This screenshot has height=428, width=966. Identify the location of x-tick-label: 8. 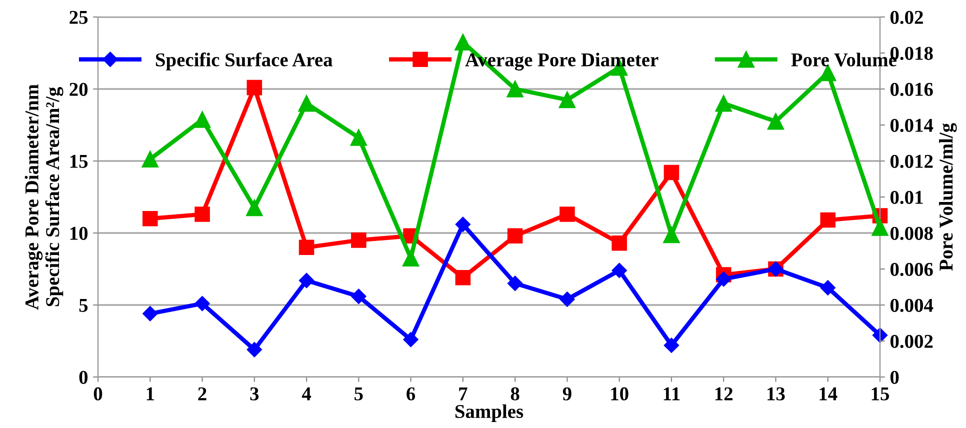
(515, 393).